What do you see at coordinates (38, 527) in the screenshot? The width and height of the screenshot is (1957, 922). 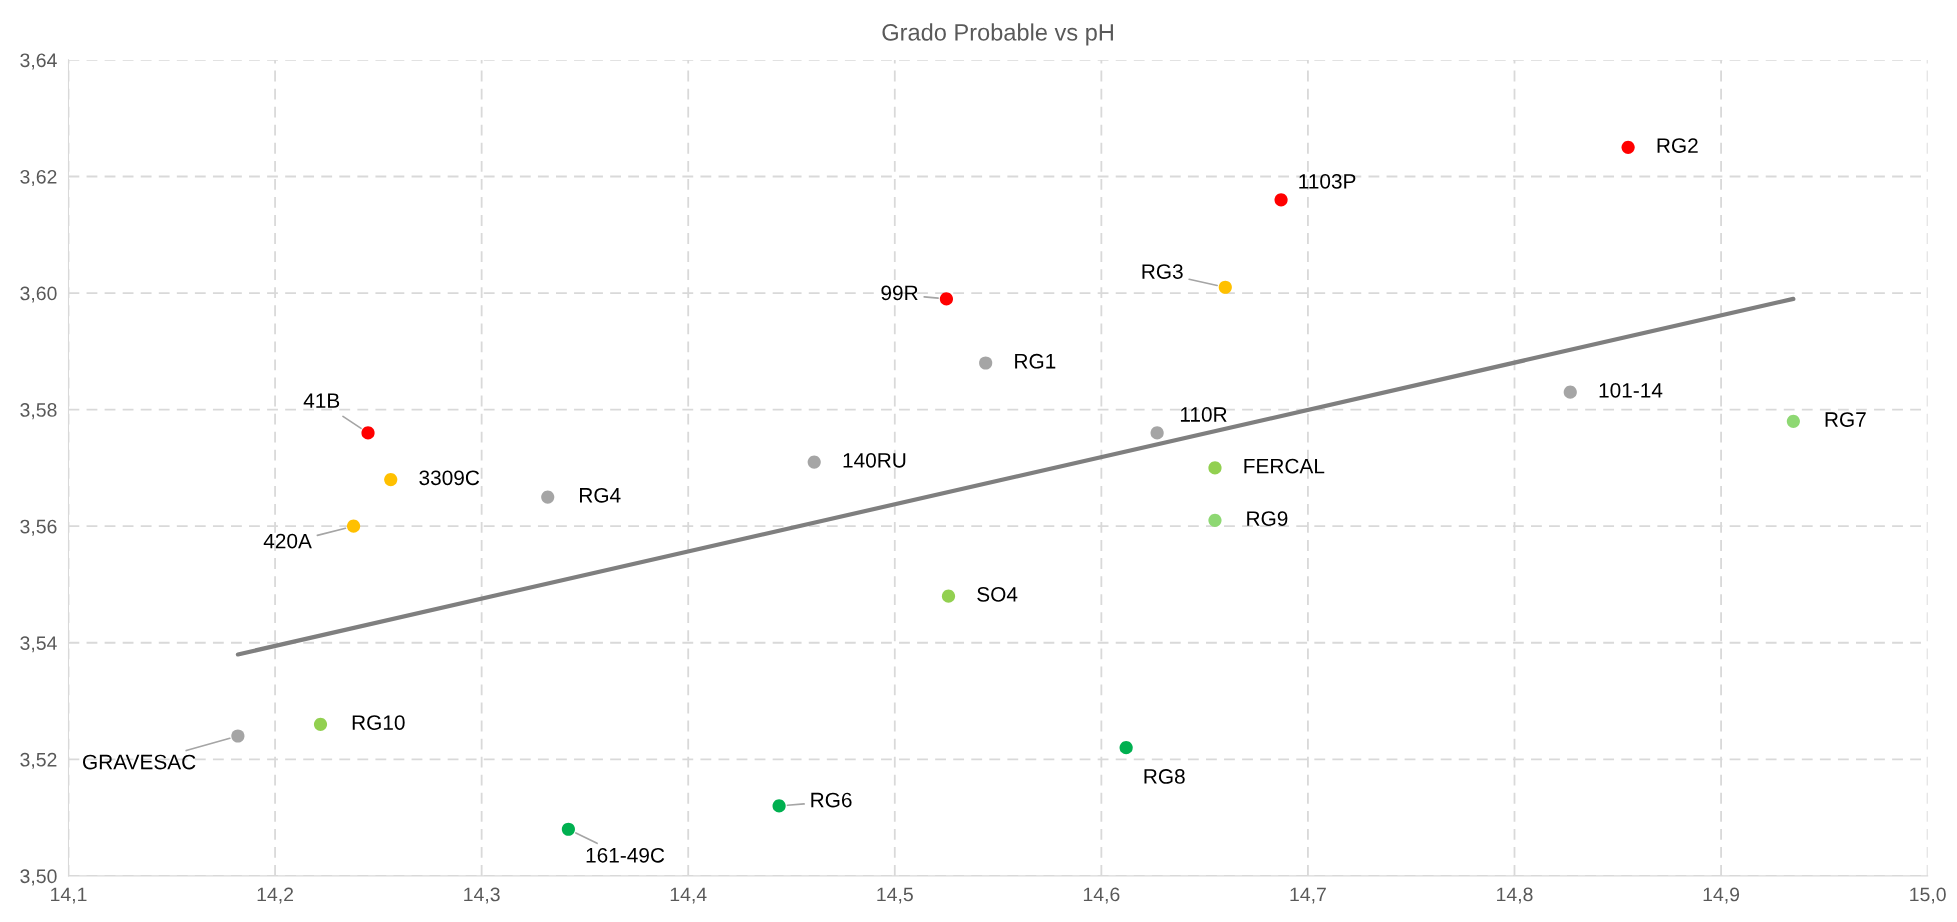 I see `y-tick-label: 3,56` at bounding box center [38, 527].